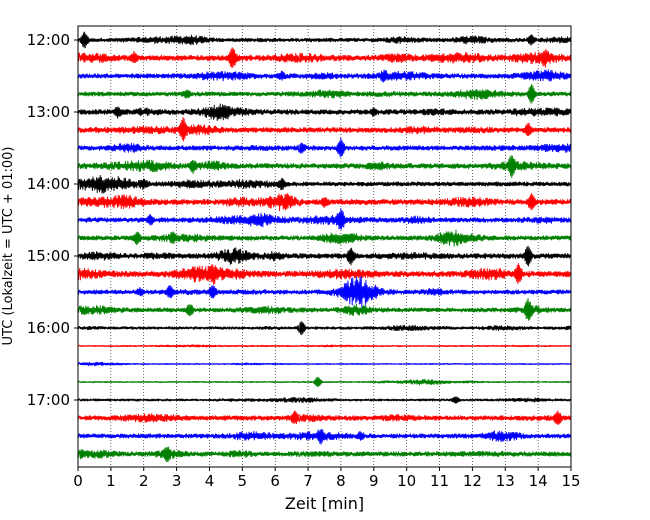 The height and width of the screenshot is (520, 650). What do you see at coordinates (327, 478) in the screenshot?
I see `x-axis-ticks: 0 1 2 3 4 5 6 7 8 9 10 11 12 13 14 15` at bounding box center [327, 478].